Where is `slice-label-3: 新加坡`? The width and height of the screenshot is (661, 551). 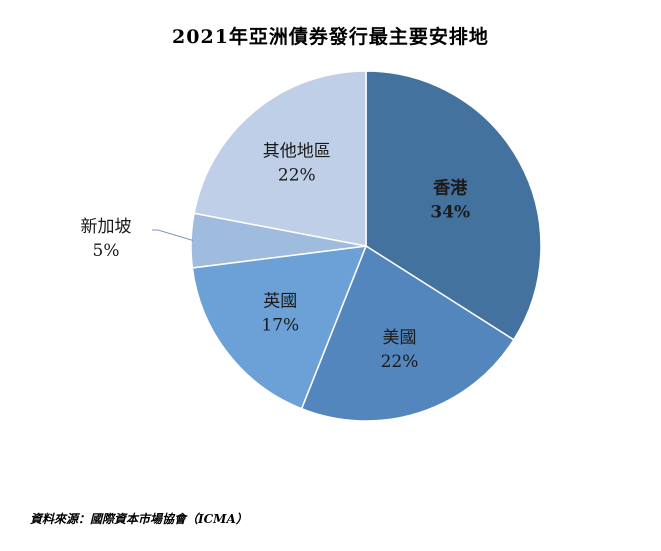 slice-label-3: 新加坡 is located at coordinates (106, 227).